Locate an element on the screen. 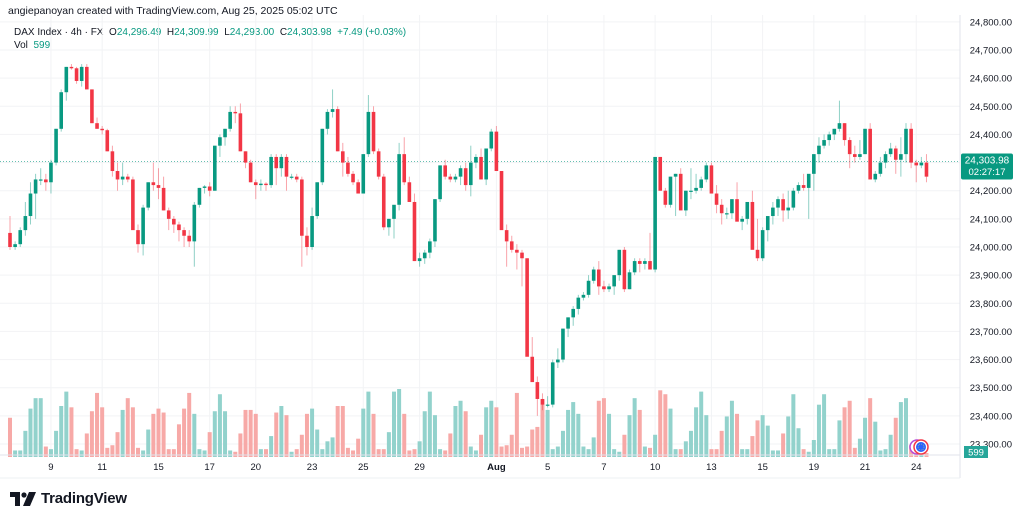  open-label: O is located at coordinates (113, 32).